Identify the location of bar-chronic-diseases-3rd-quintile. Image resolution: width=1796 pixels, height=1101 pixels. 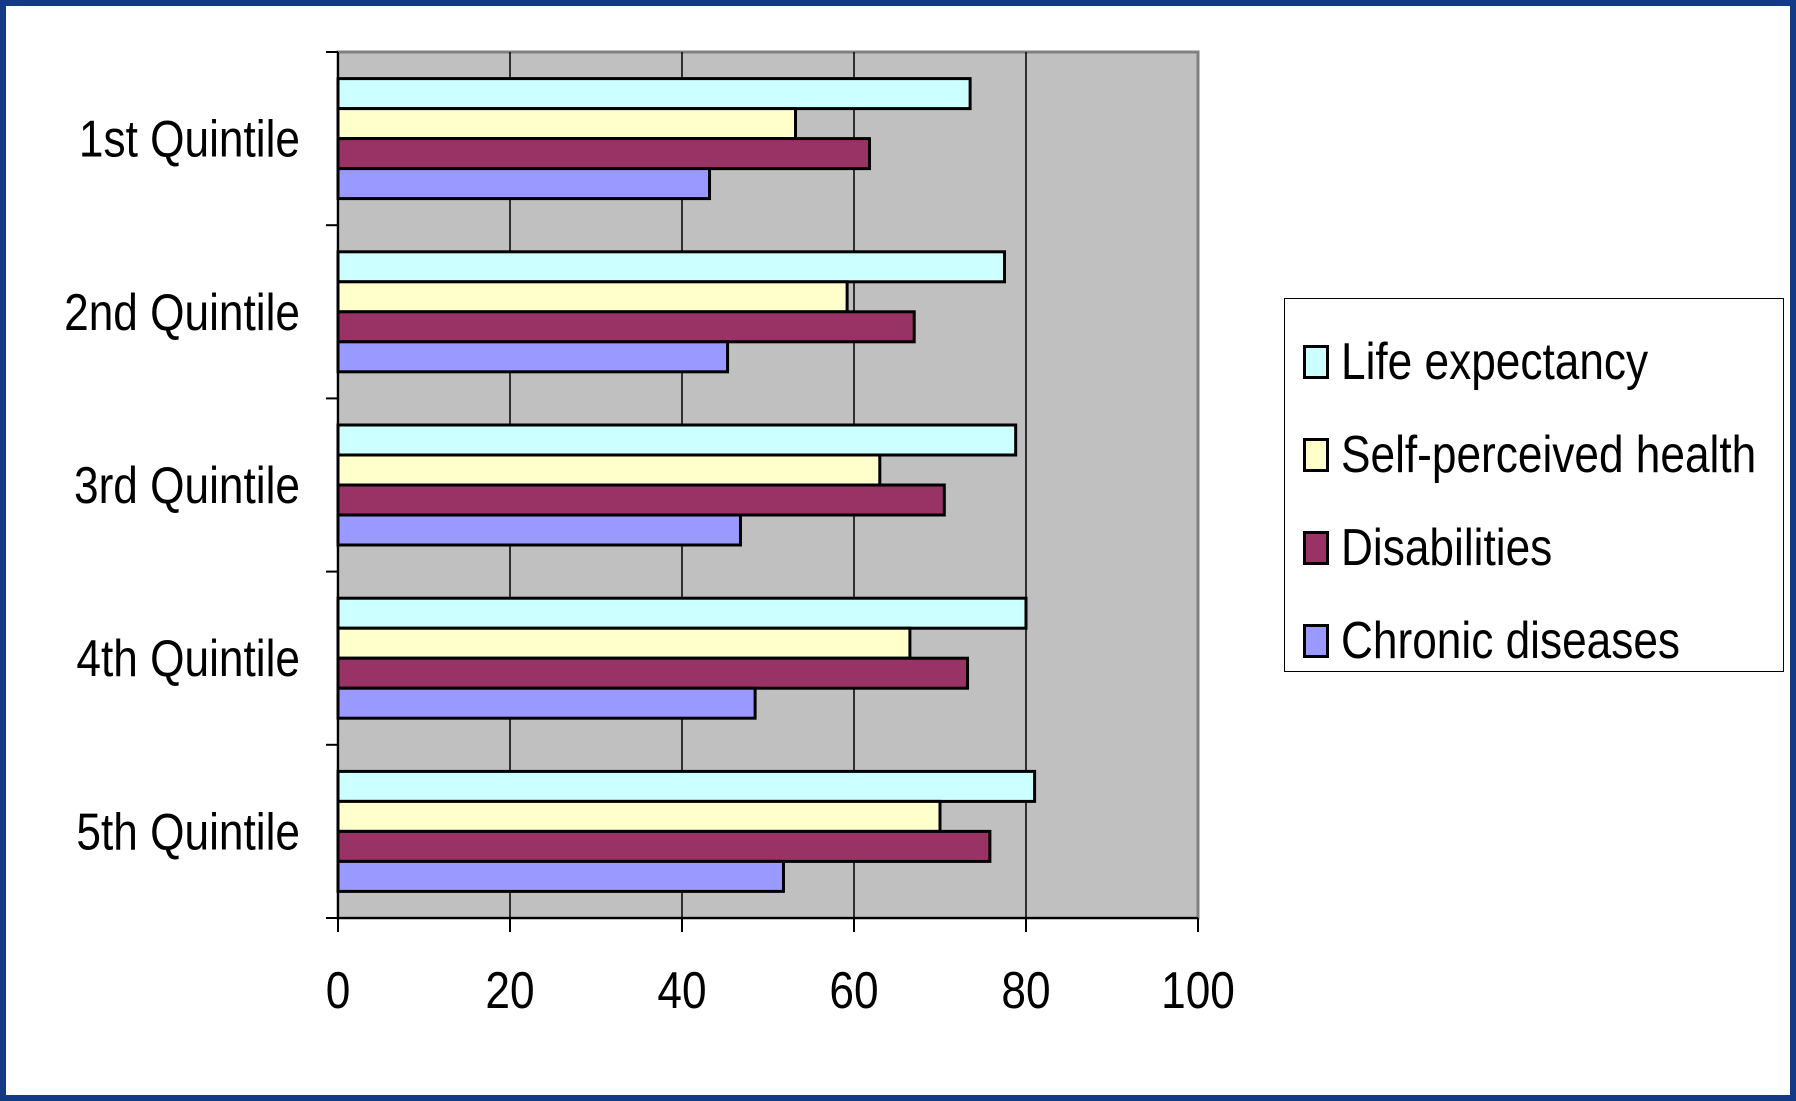
(539, 530).